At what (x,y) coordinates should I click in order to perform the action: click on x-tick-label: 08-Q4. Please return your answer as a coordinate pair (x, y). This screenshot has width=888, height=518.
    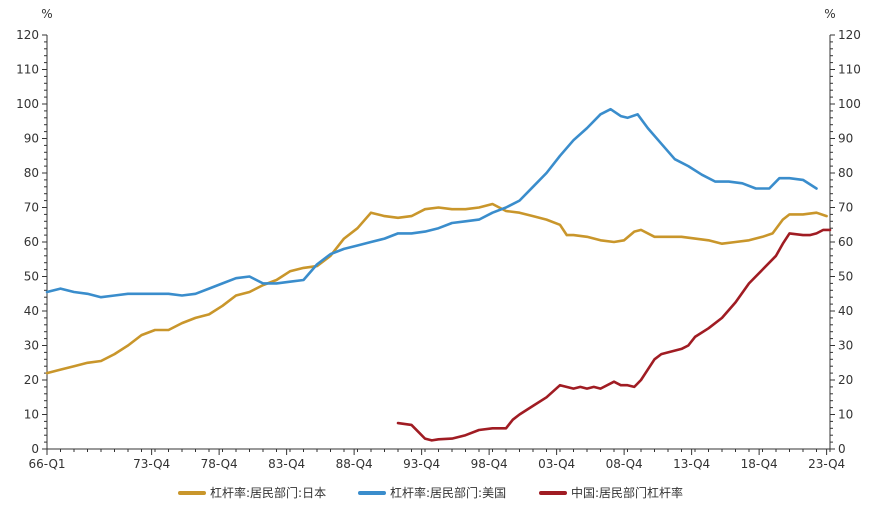
    Looking at the image, I should click on (624, 464).